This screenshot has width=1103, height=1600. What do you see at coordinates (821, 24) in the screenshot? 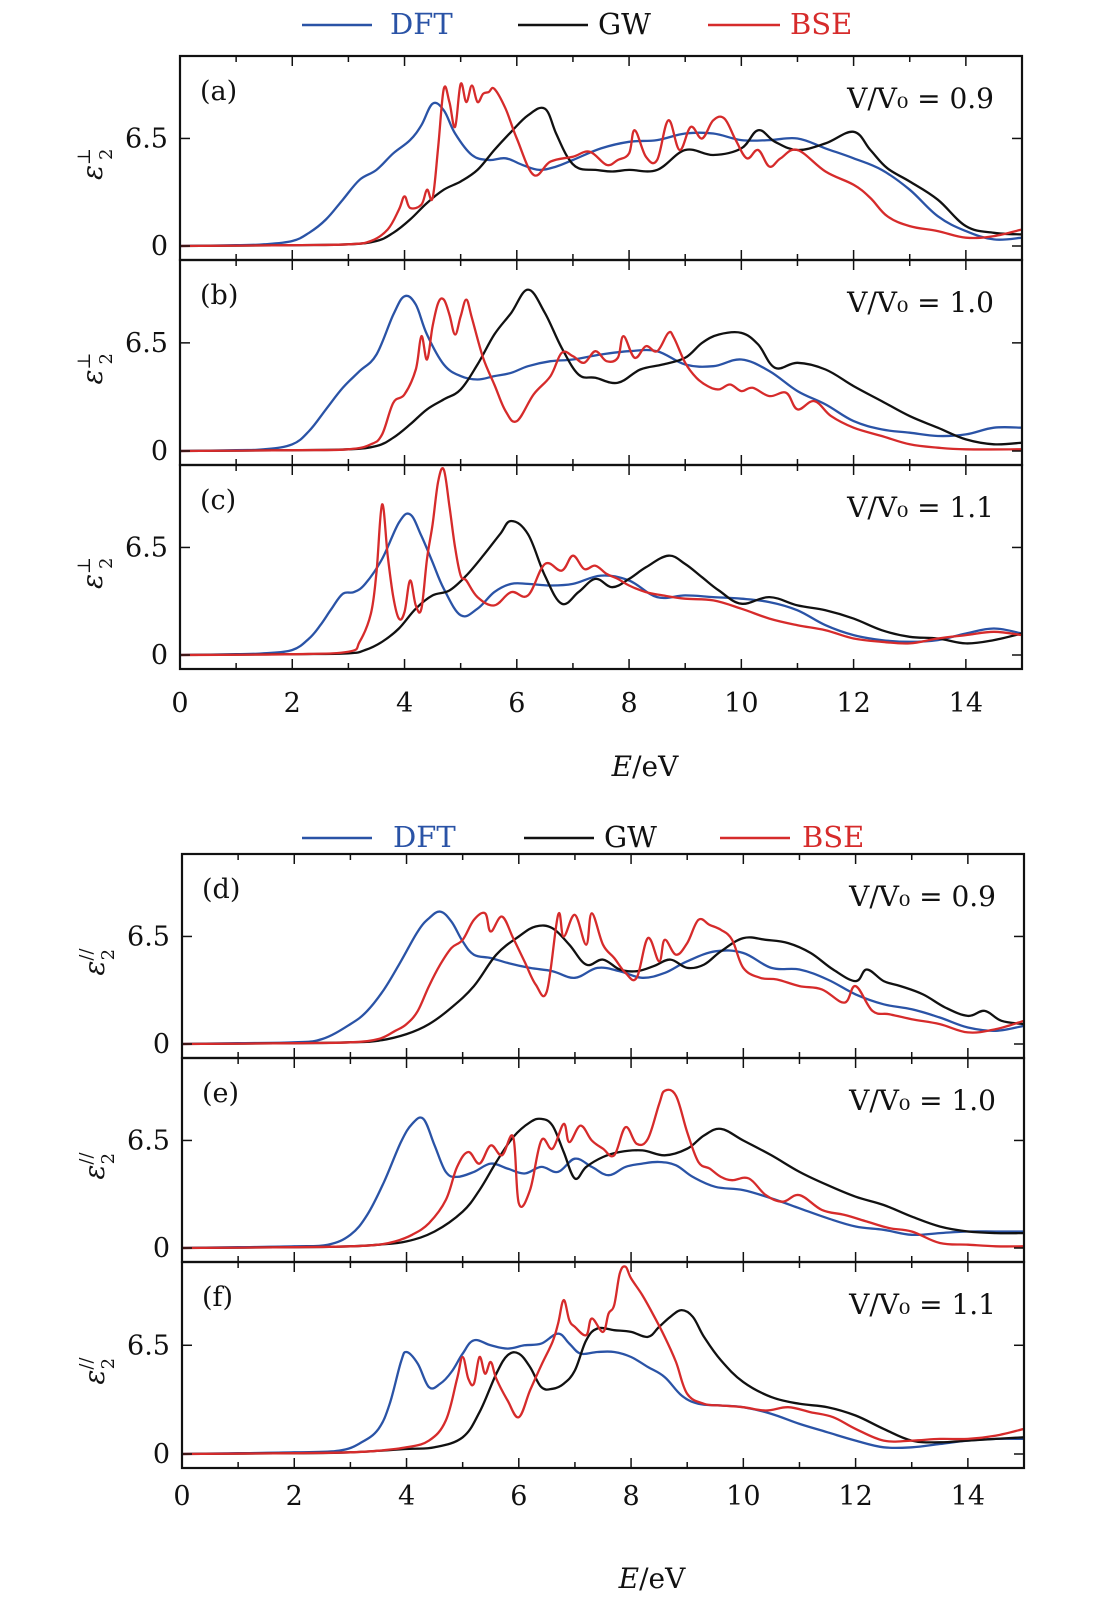
I see `legend-top-bse-label: BSE` at bounding box center [821, 24].